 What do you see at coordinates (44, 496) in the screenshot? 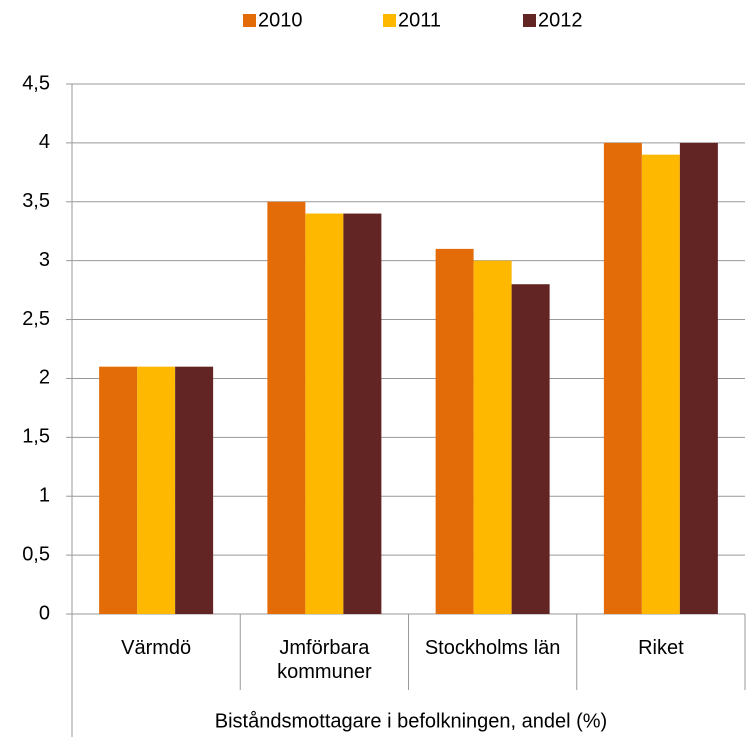
I see `y-tick-label: 1` at bounding box center [44, 496].